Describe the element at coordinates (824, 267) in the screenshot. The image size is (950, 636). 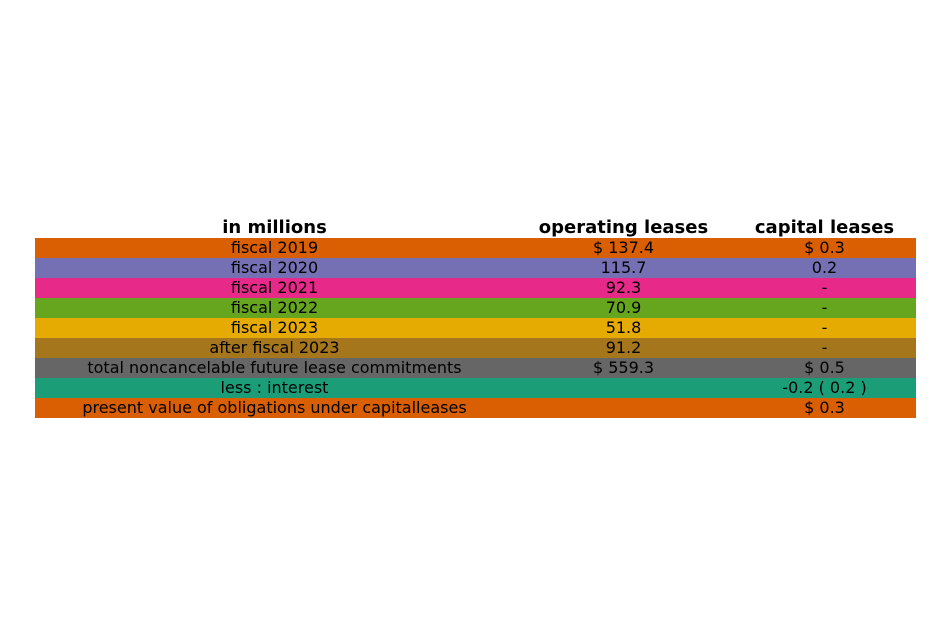
I see `capital-leases-cell: 0.2` at that location.